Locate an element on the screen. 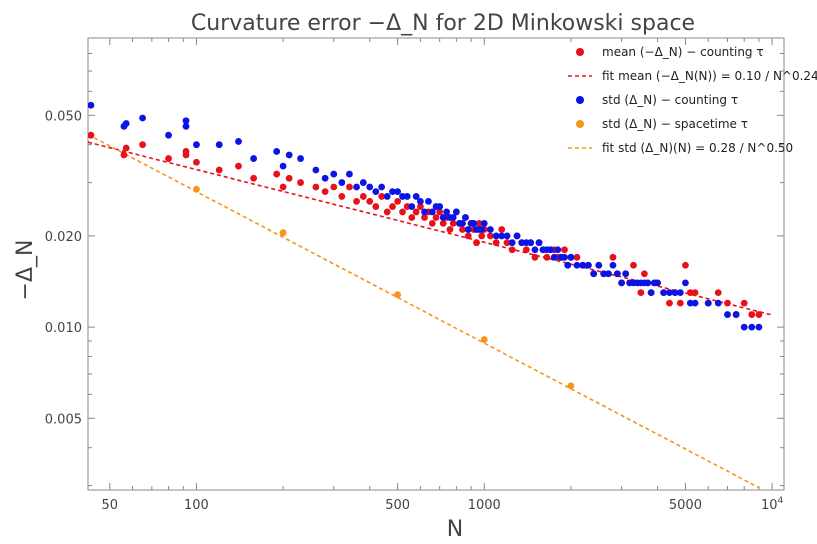 The height and width of the screenshot is (544, 817). x-tick-label: 5000 is located at coordinates (685, 505).